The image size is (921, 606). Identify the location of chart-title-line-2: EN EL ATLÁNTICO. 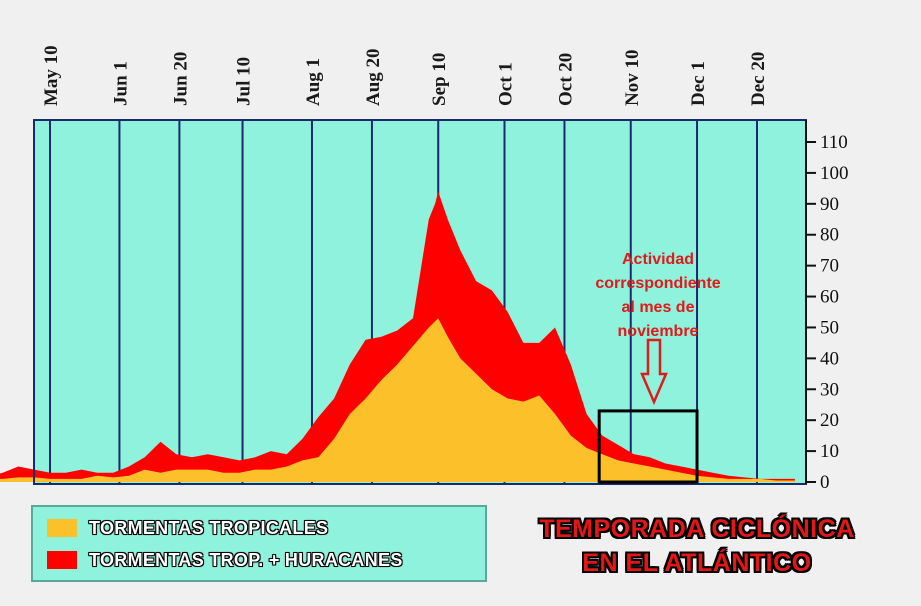
(697, 563).